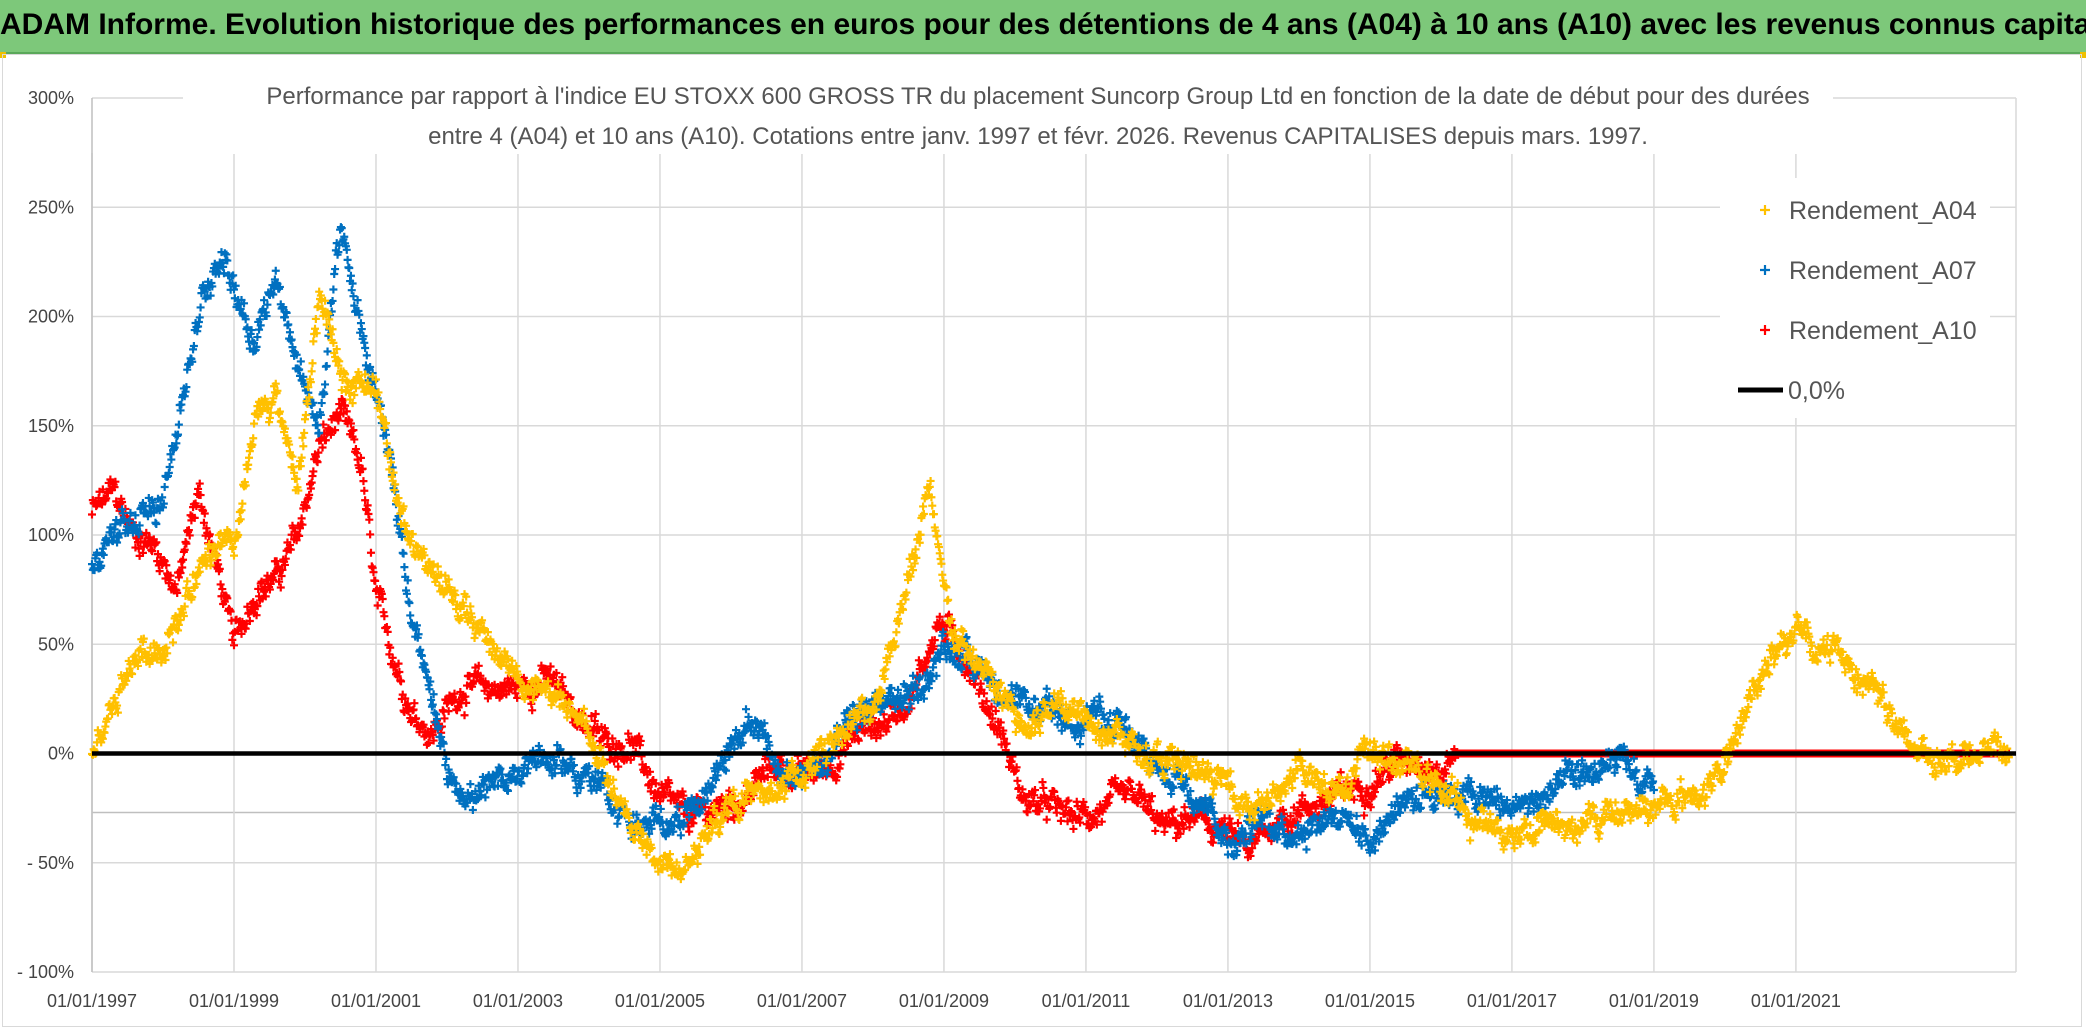 The width and height of the screenshot is (2086, 1031). Describe the element at coordinates (51, 317) in the screenshot. I see `y-tick-label: 200%` at that location.